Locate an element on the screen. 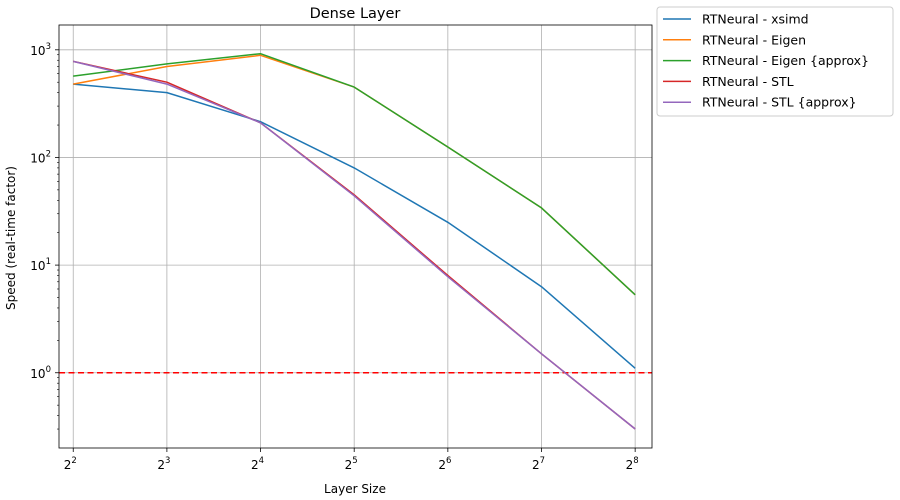 This screenshot has height=500, width=900. y-tick-label: 101 is located at coordinates (40, 265).